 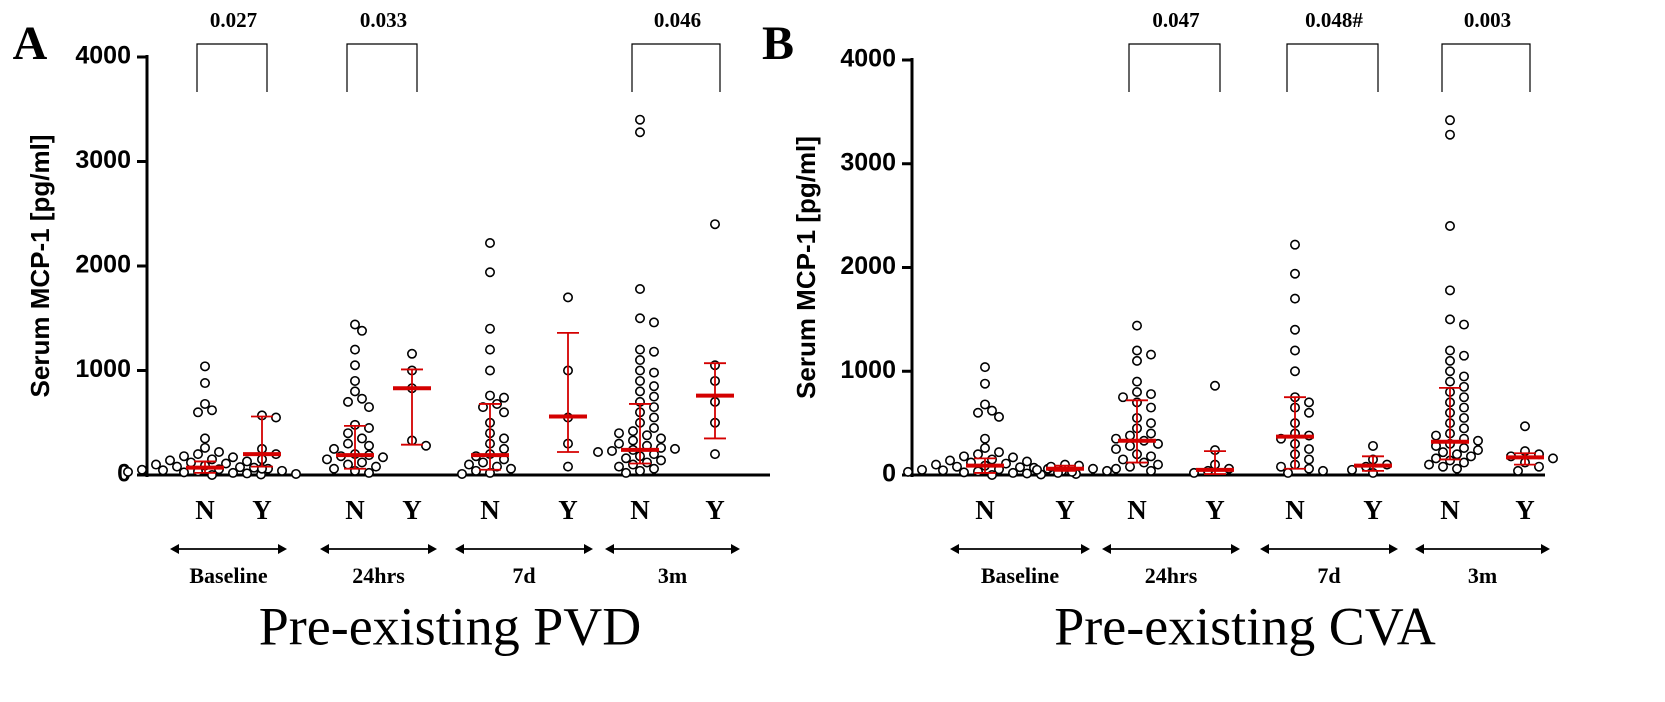 What do you see at coordinates (1328, 575) in the screenshot?
I see `timepoint-label: 7d` at bounding box center [1328, 575].